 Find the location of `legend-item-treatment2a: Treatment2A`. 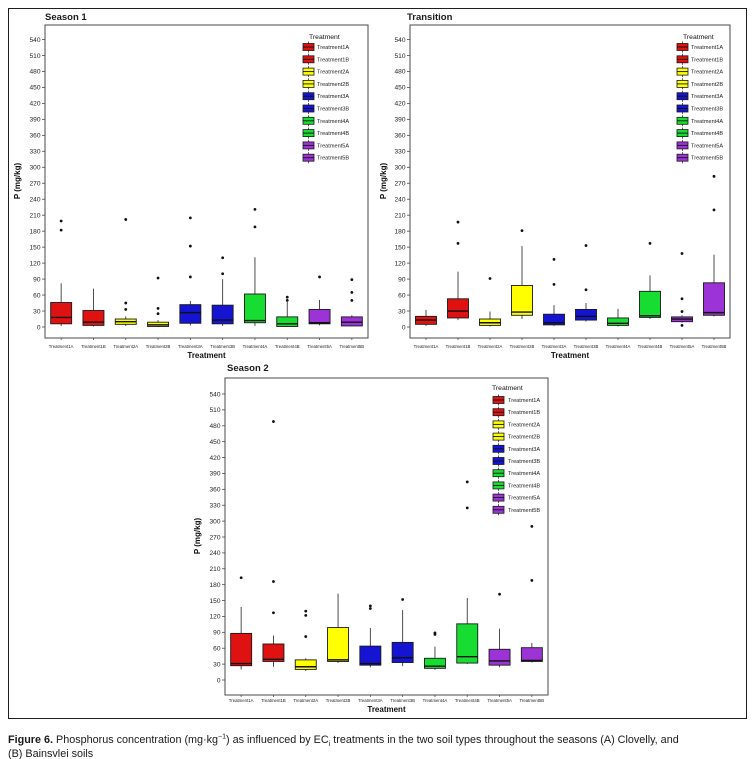

legend-item-treatment2a: Treatment2A is located at coordinates (325, 72).